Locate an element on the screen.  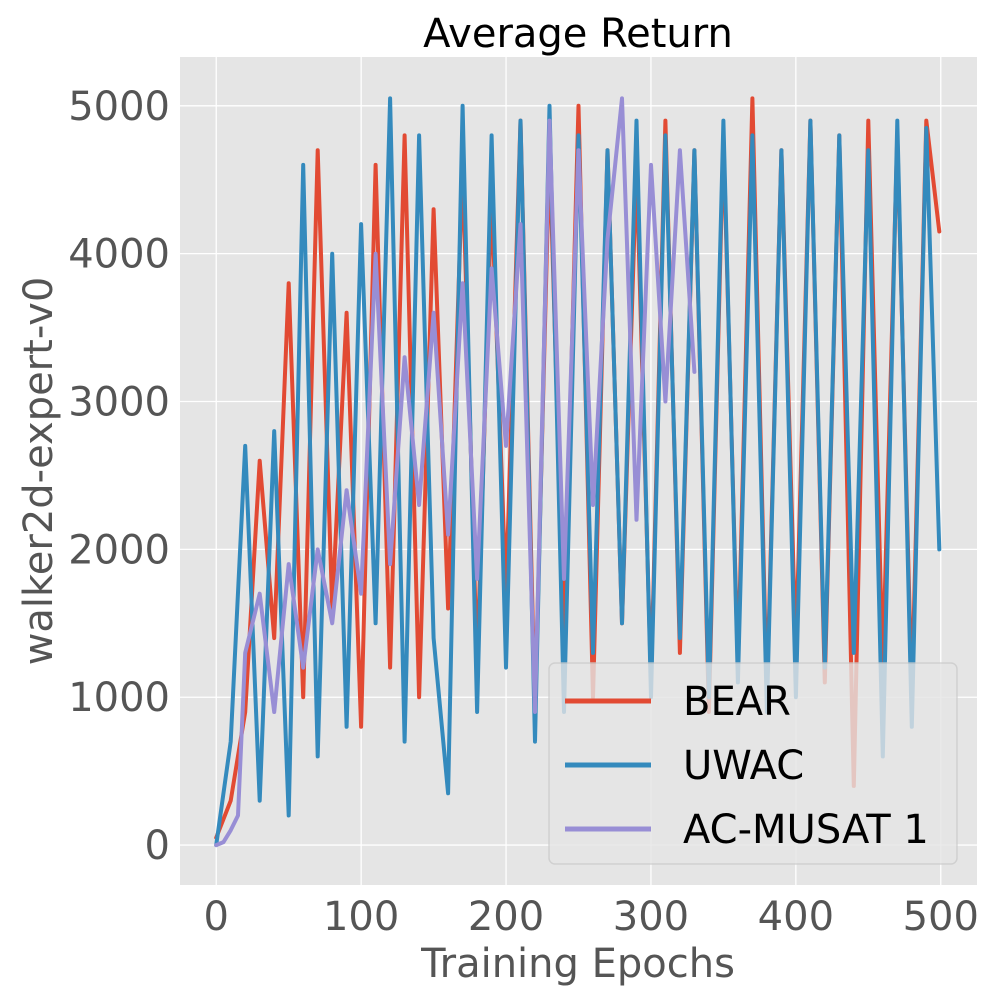
x-tick-label: 200 is located at coordinates (506, 917).